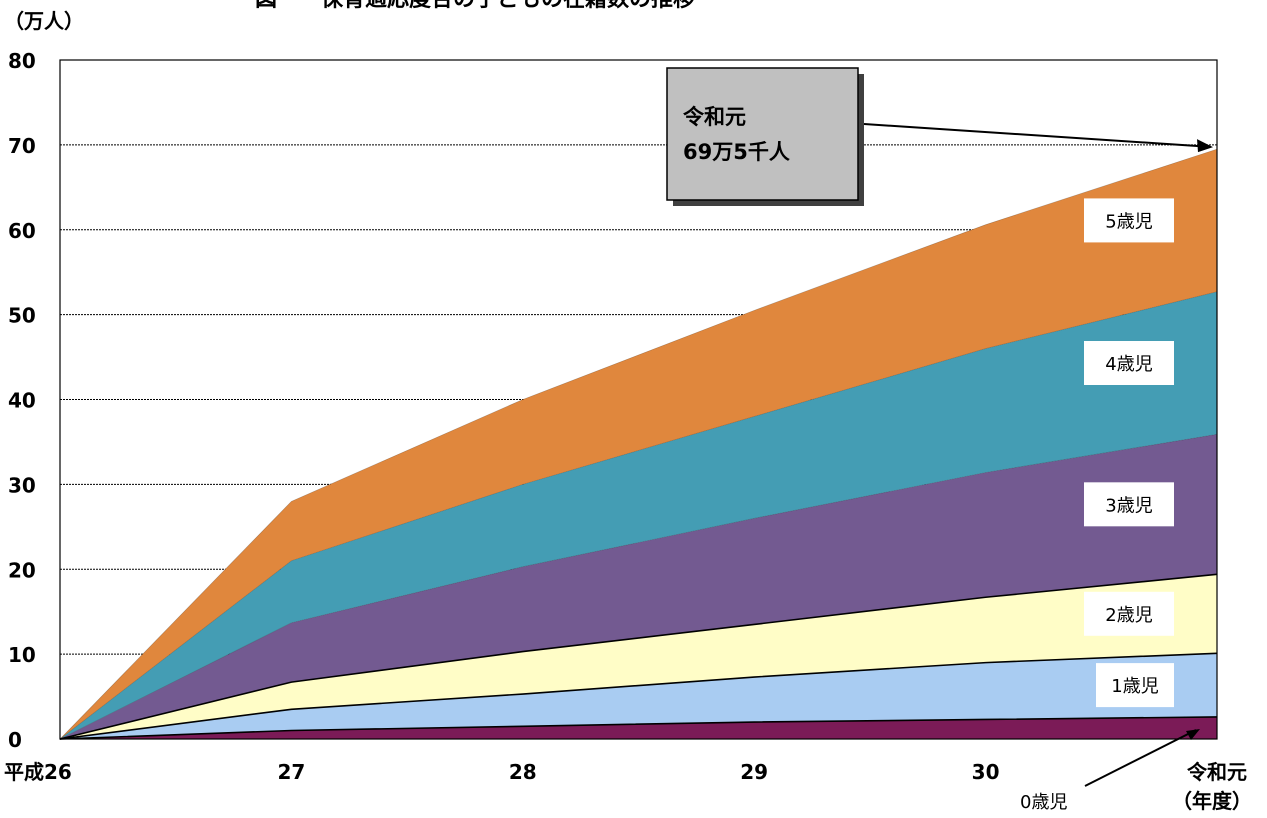 The height and width of the screenshot is (818, 1267). I want to click on series-label-0: 0歳児, so click(1043, 802).